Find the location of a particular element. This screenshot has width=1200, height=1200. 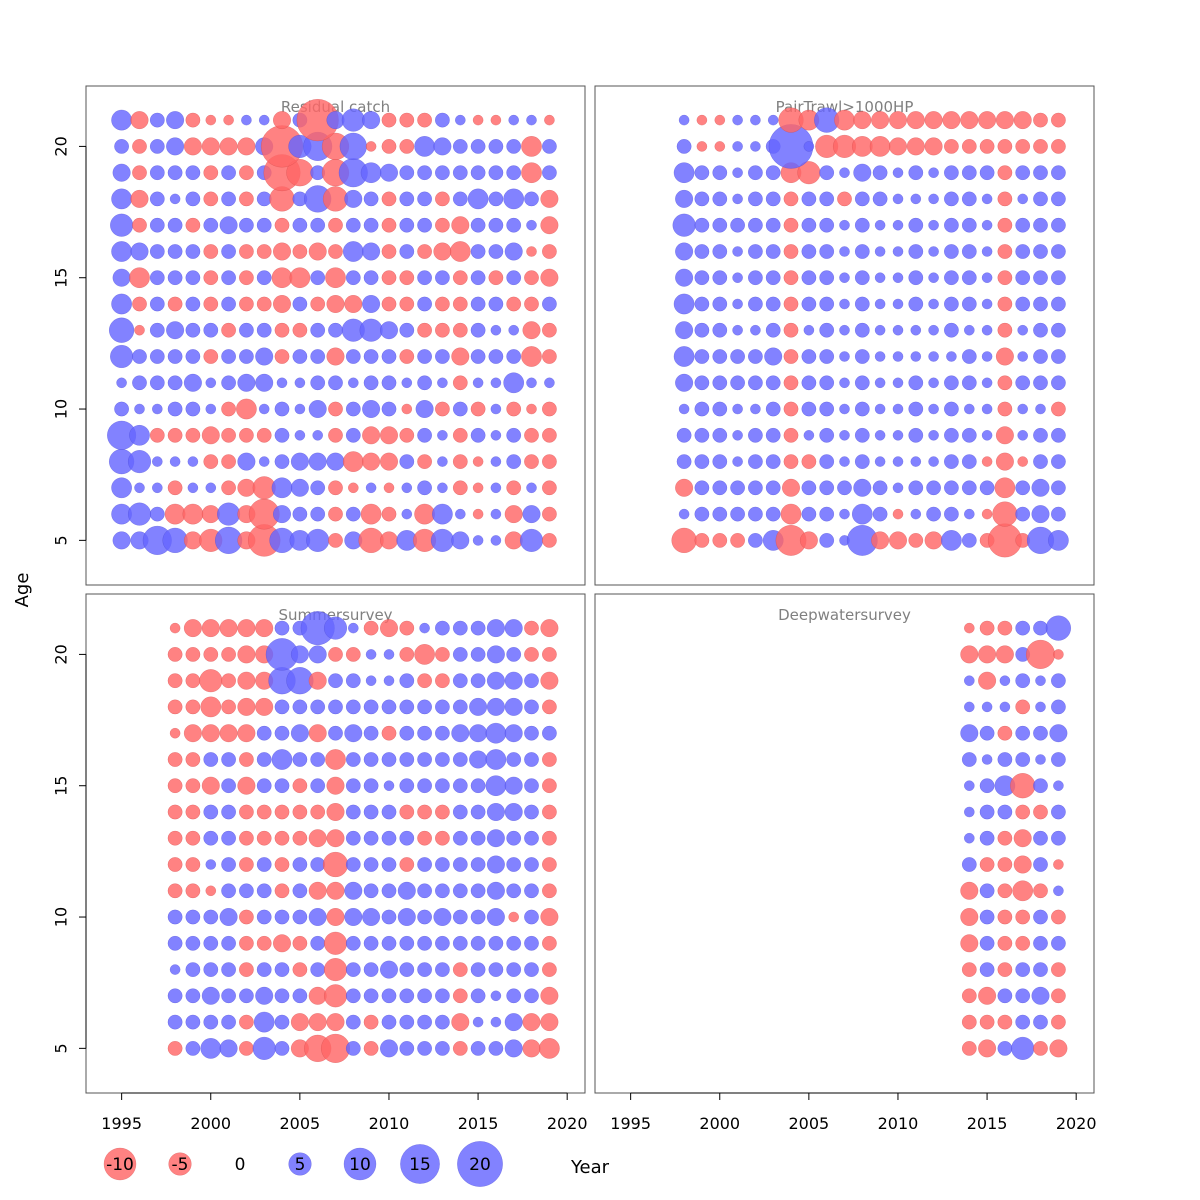

y-axis-panel-1: 5 10 15 20 is located at coordinates (69, 340).